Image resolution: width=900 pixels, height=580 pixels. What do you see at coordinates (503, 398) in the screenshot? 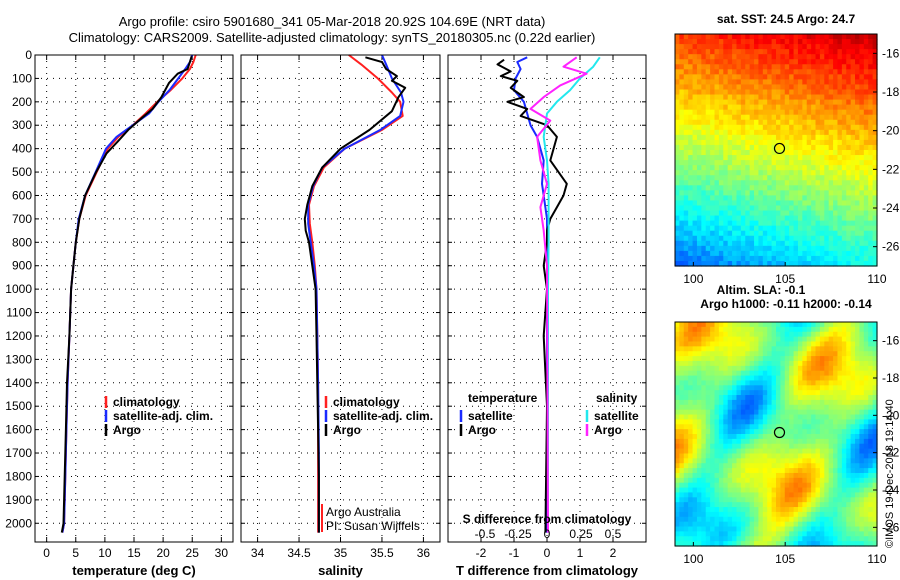
I see `legend-title-temperature: temperature` at bounding box center [503, 398].